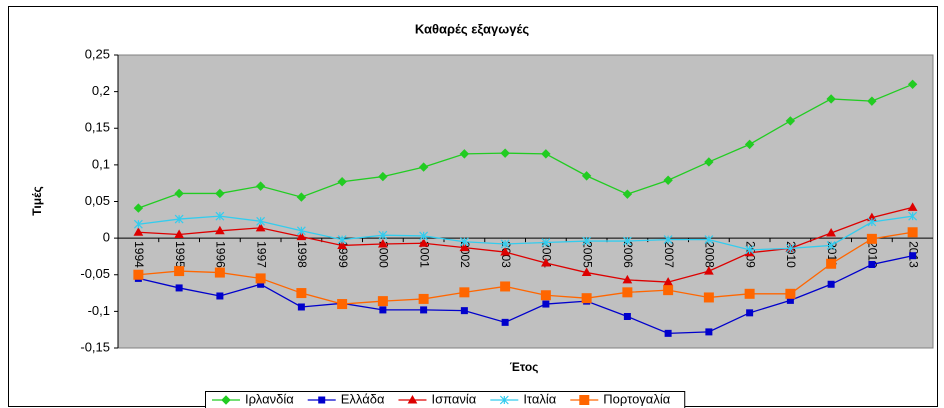 The height and width of the screenshot is (408, 944). I want to click on x-tick-label: 1996, so click(221, 254).